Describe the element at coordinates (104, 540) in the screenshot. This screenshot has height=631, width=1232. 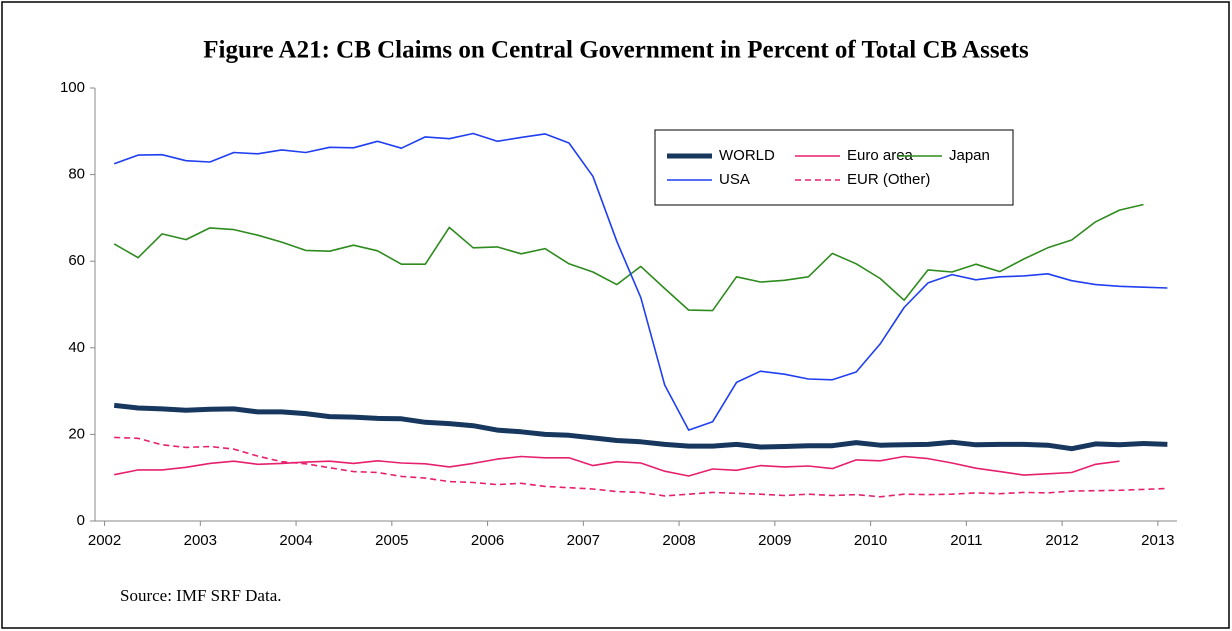
I see `x-tick-label: 2002` at that location.